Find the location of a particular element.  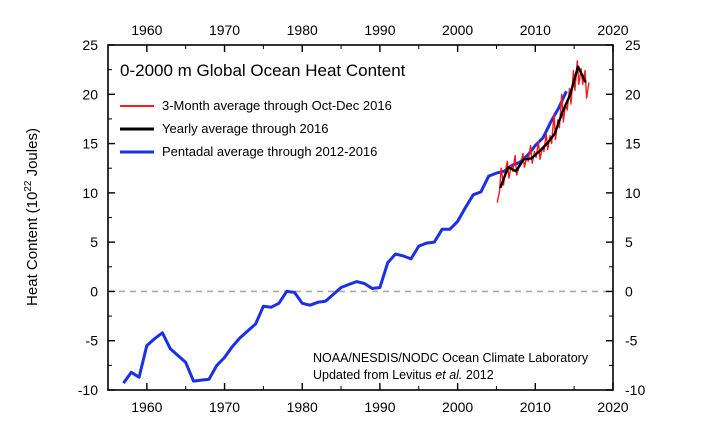

x-tick-label-top: 1960 is located at coordinates (146, 30).